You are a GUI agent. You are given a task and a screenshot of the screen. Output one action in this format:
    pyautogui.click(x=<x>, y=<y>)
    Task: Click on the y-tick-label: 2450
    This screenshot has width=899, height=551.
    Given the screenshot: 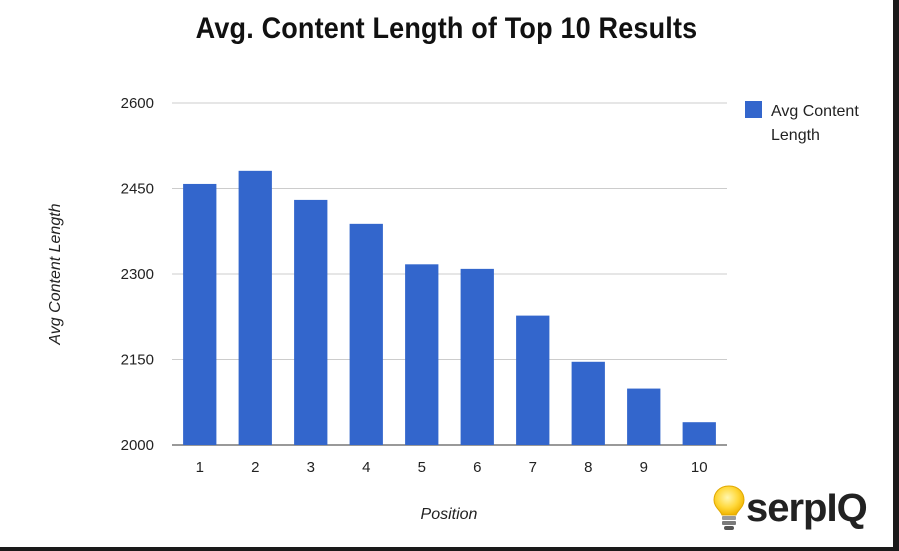 What is the action you would take?
    pyautogui.click(x=137, y=189)
    